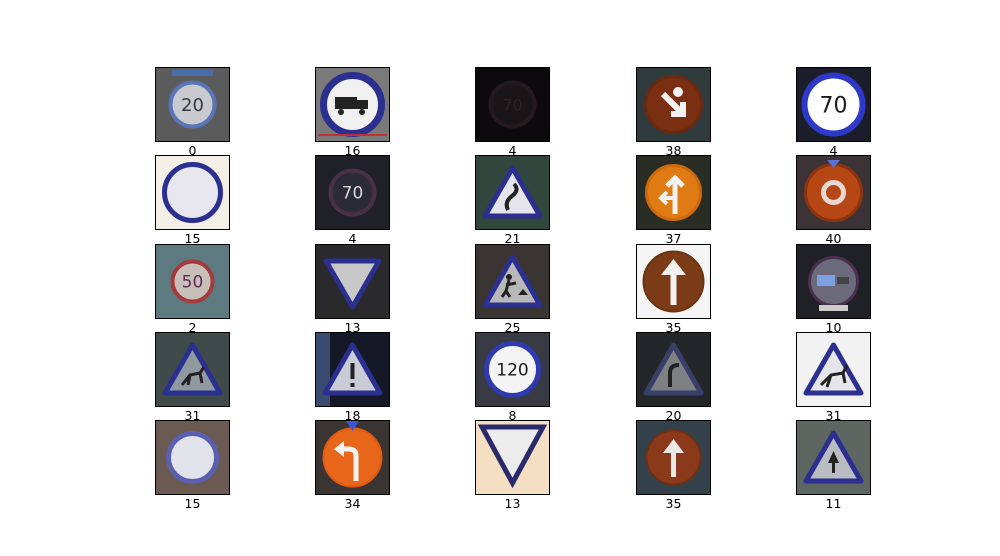 This screenshot has height=556, width=1000. I want to click on class-label: 16, so click(352, 150).